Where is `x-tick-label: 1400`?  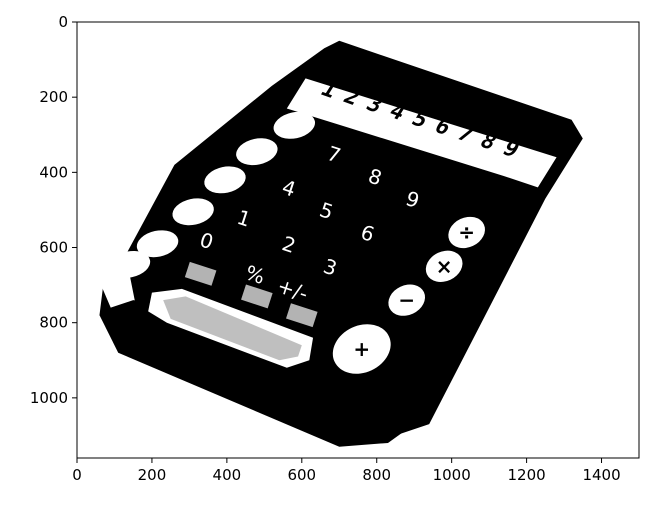
x-tick-label: 1400 is located at coordinates (601, 475).